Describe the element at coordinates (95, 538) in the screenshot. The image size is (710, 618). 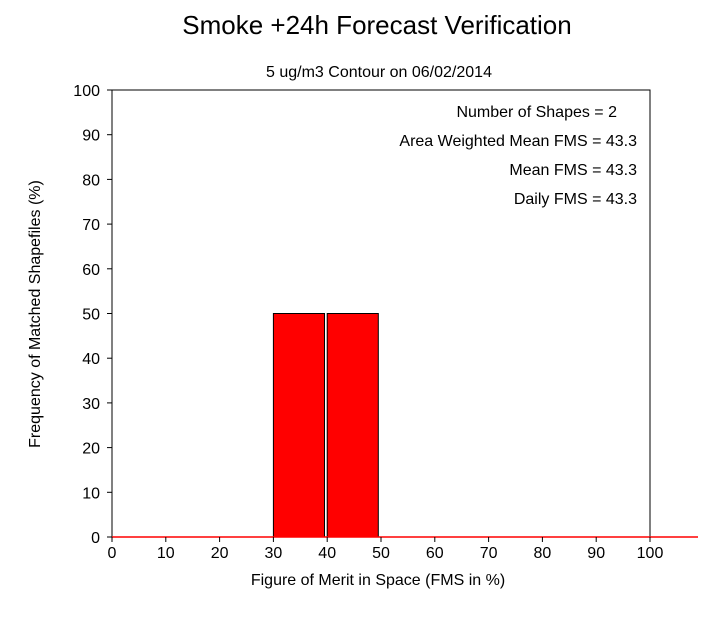
I see `y-tick-label-0: 0` at that location.